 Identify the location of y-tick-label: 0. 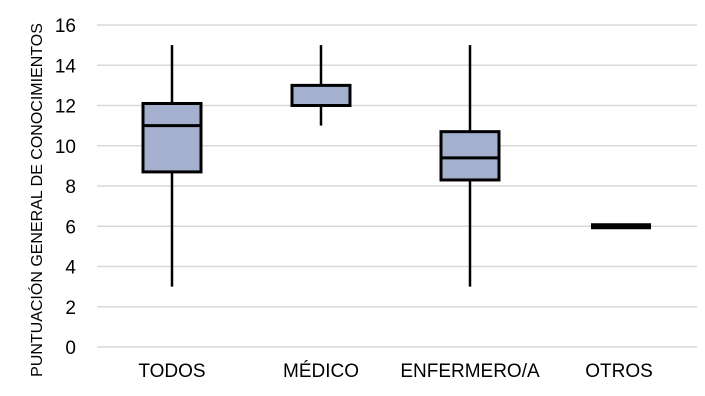
(70, 348).